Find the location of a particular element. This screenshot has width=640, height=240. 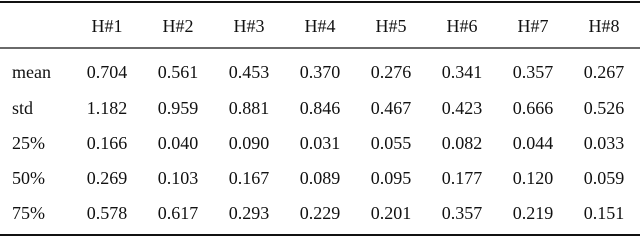

row-label: mean is located at coordinates (31, 72).